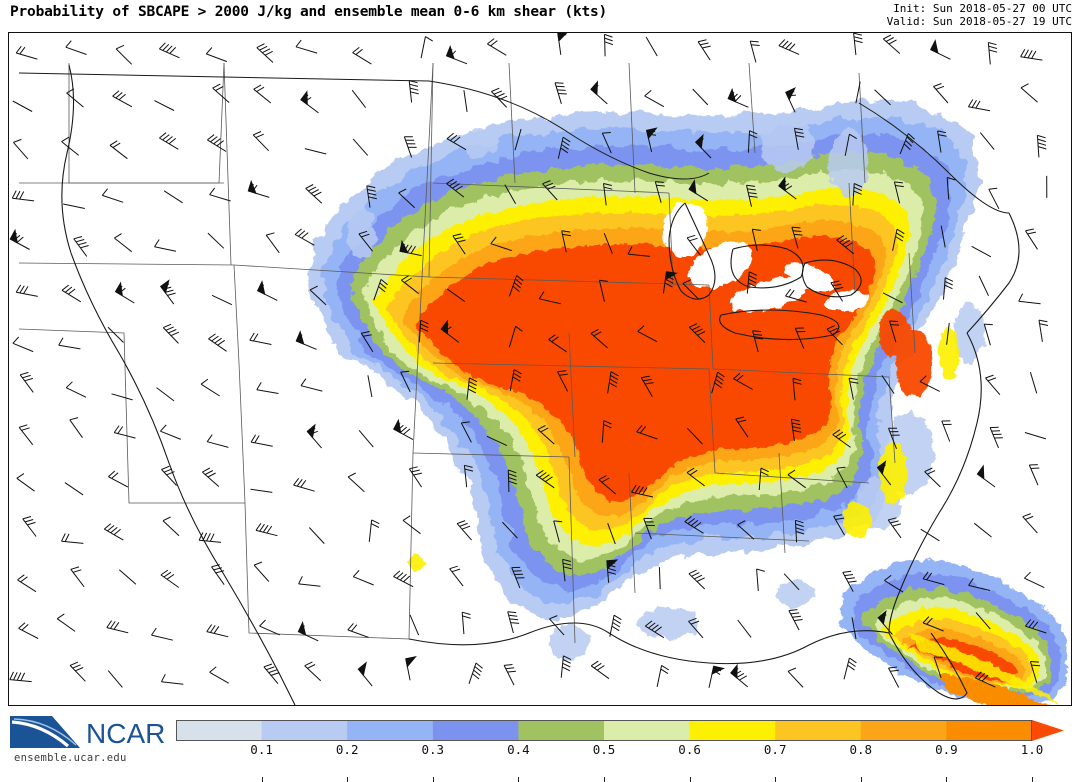 The height and width of the screenshot is (782, 1080). What do you see at coordinates (946, 749) in the screenshot?
I see `colorbar-label: 0.9` at bounding box center [946, 749].